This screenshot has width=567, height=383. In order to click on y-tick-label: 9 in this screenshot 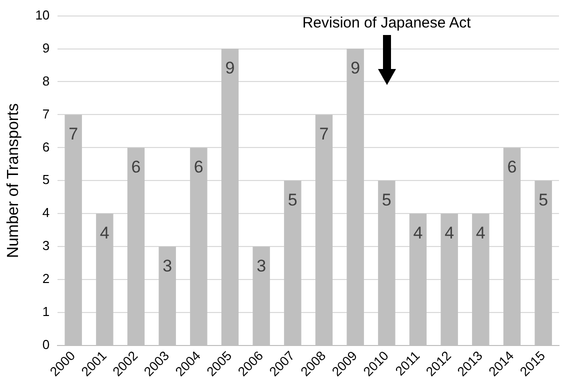, I will do `click(46, 48)`.